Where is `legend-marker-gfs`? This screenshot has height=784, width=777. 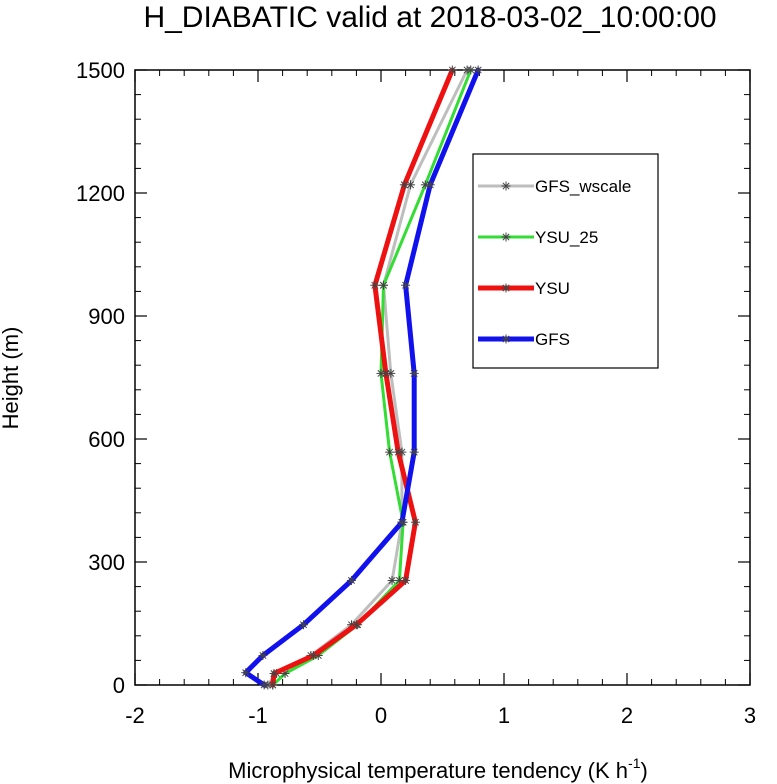 legend-marker-gfs is located at coordinates (506, 339).